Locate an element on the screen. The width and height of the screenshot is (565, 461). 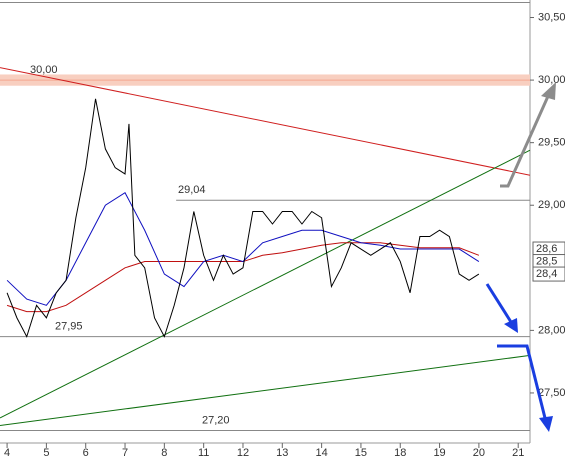
x-tick-label: 5 is located at coordinates (46, 453).